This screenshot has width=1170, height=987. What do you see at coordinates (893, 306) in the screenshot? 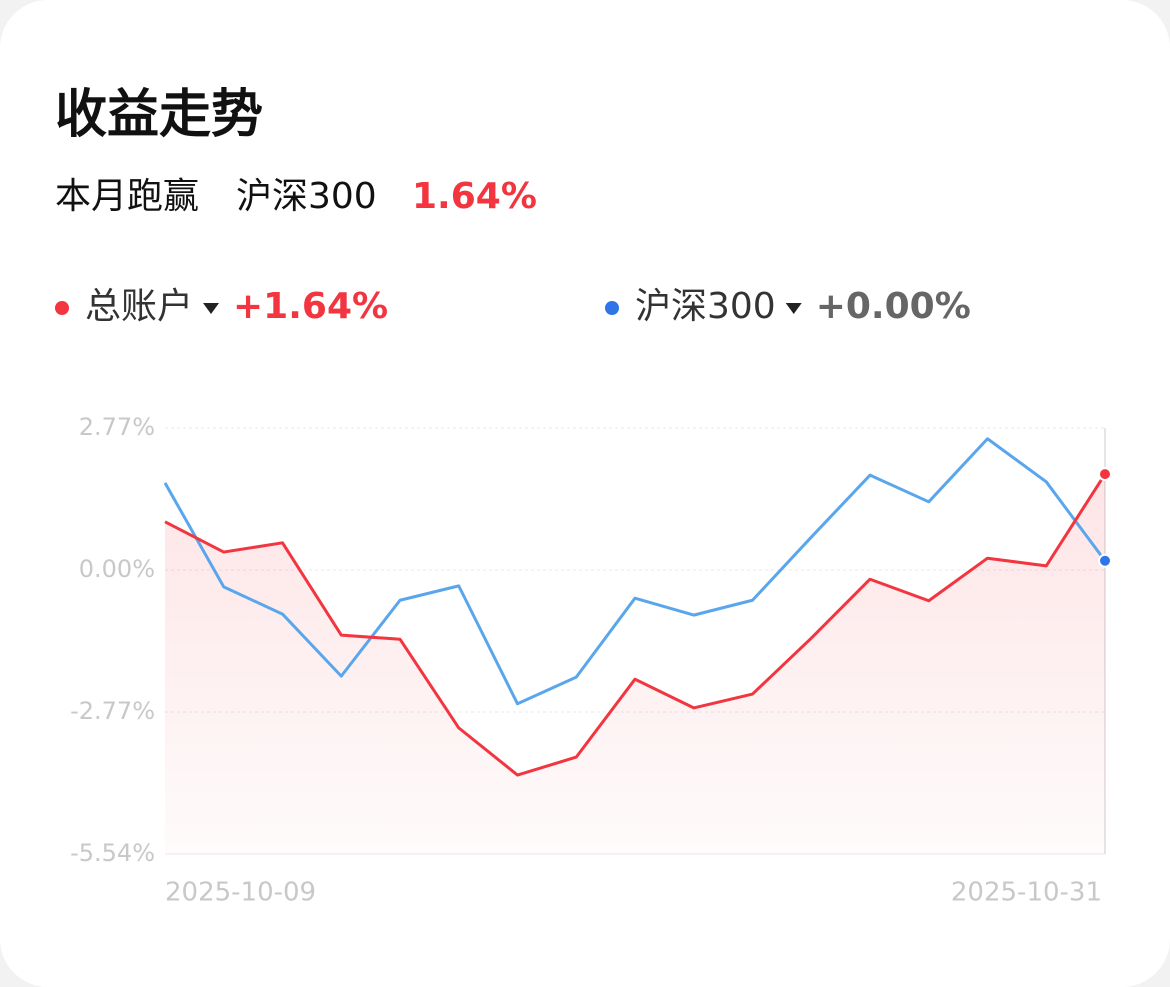
I see `legend-change: +0.00%` at bounding box center [893, 306].